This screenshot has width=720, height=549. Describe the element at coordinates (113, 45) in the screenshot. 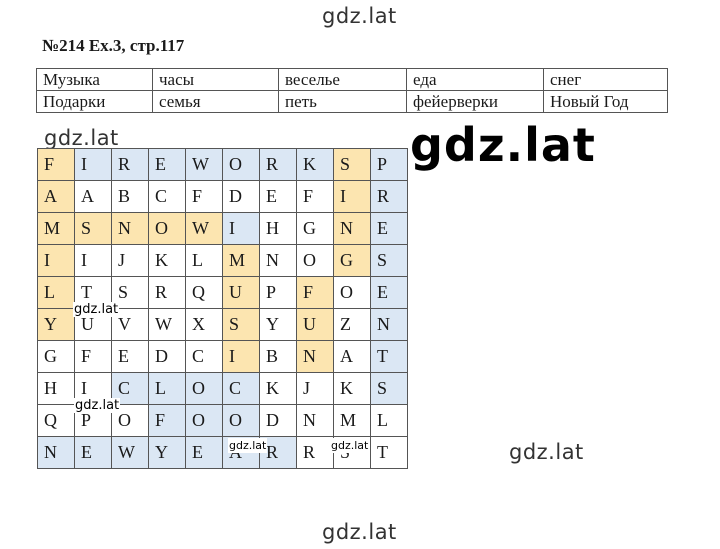

I see `exercise-heading: №214 Ex.3, стр.117` at that location.